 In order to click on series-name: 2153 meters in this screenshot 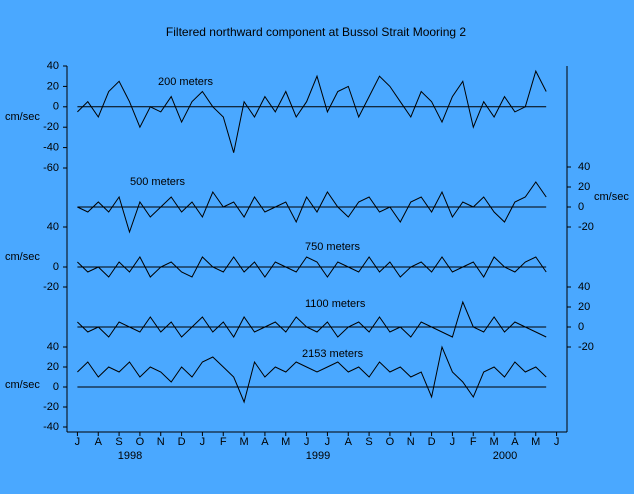, I will do `click(333, 354)`.